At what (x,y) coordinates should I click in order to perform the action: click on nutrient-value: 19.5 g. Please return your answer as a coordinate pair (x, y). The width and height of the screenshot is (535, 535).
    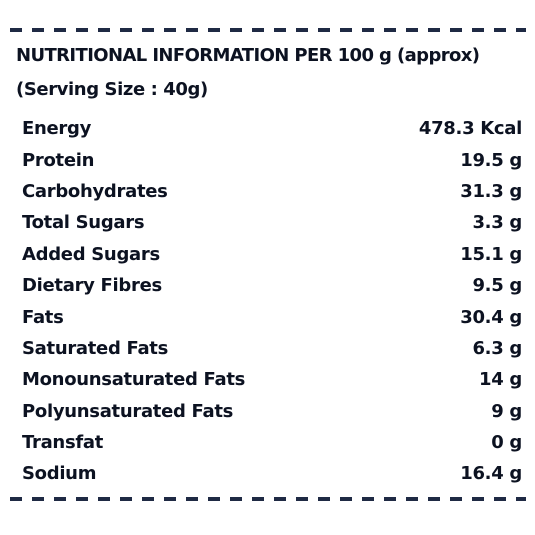
    Looking at the image, I should click on (491, 160).